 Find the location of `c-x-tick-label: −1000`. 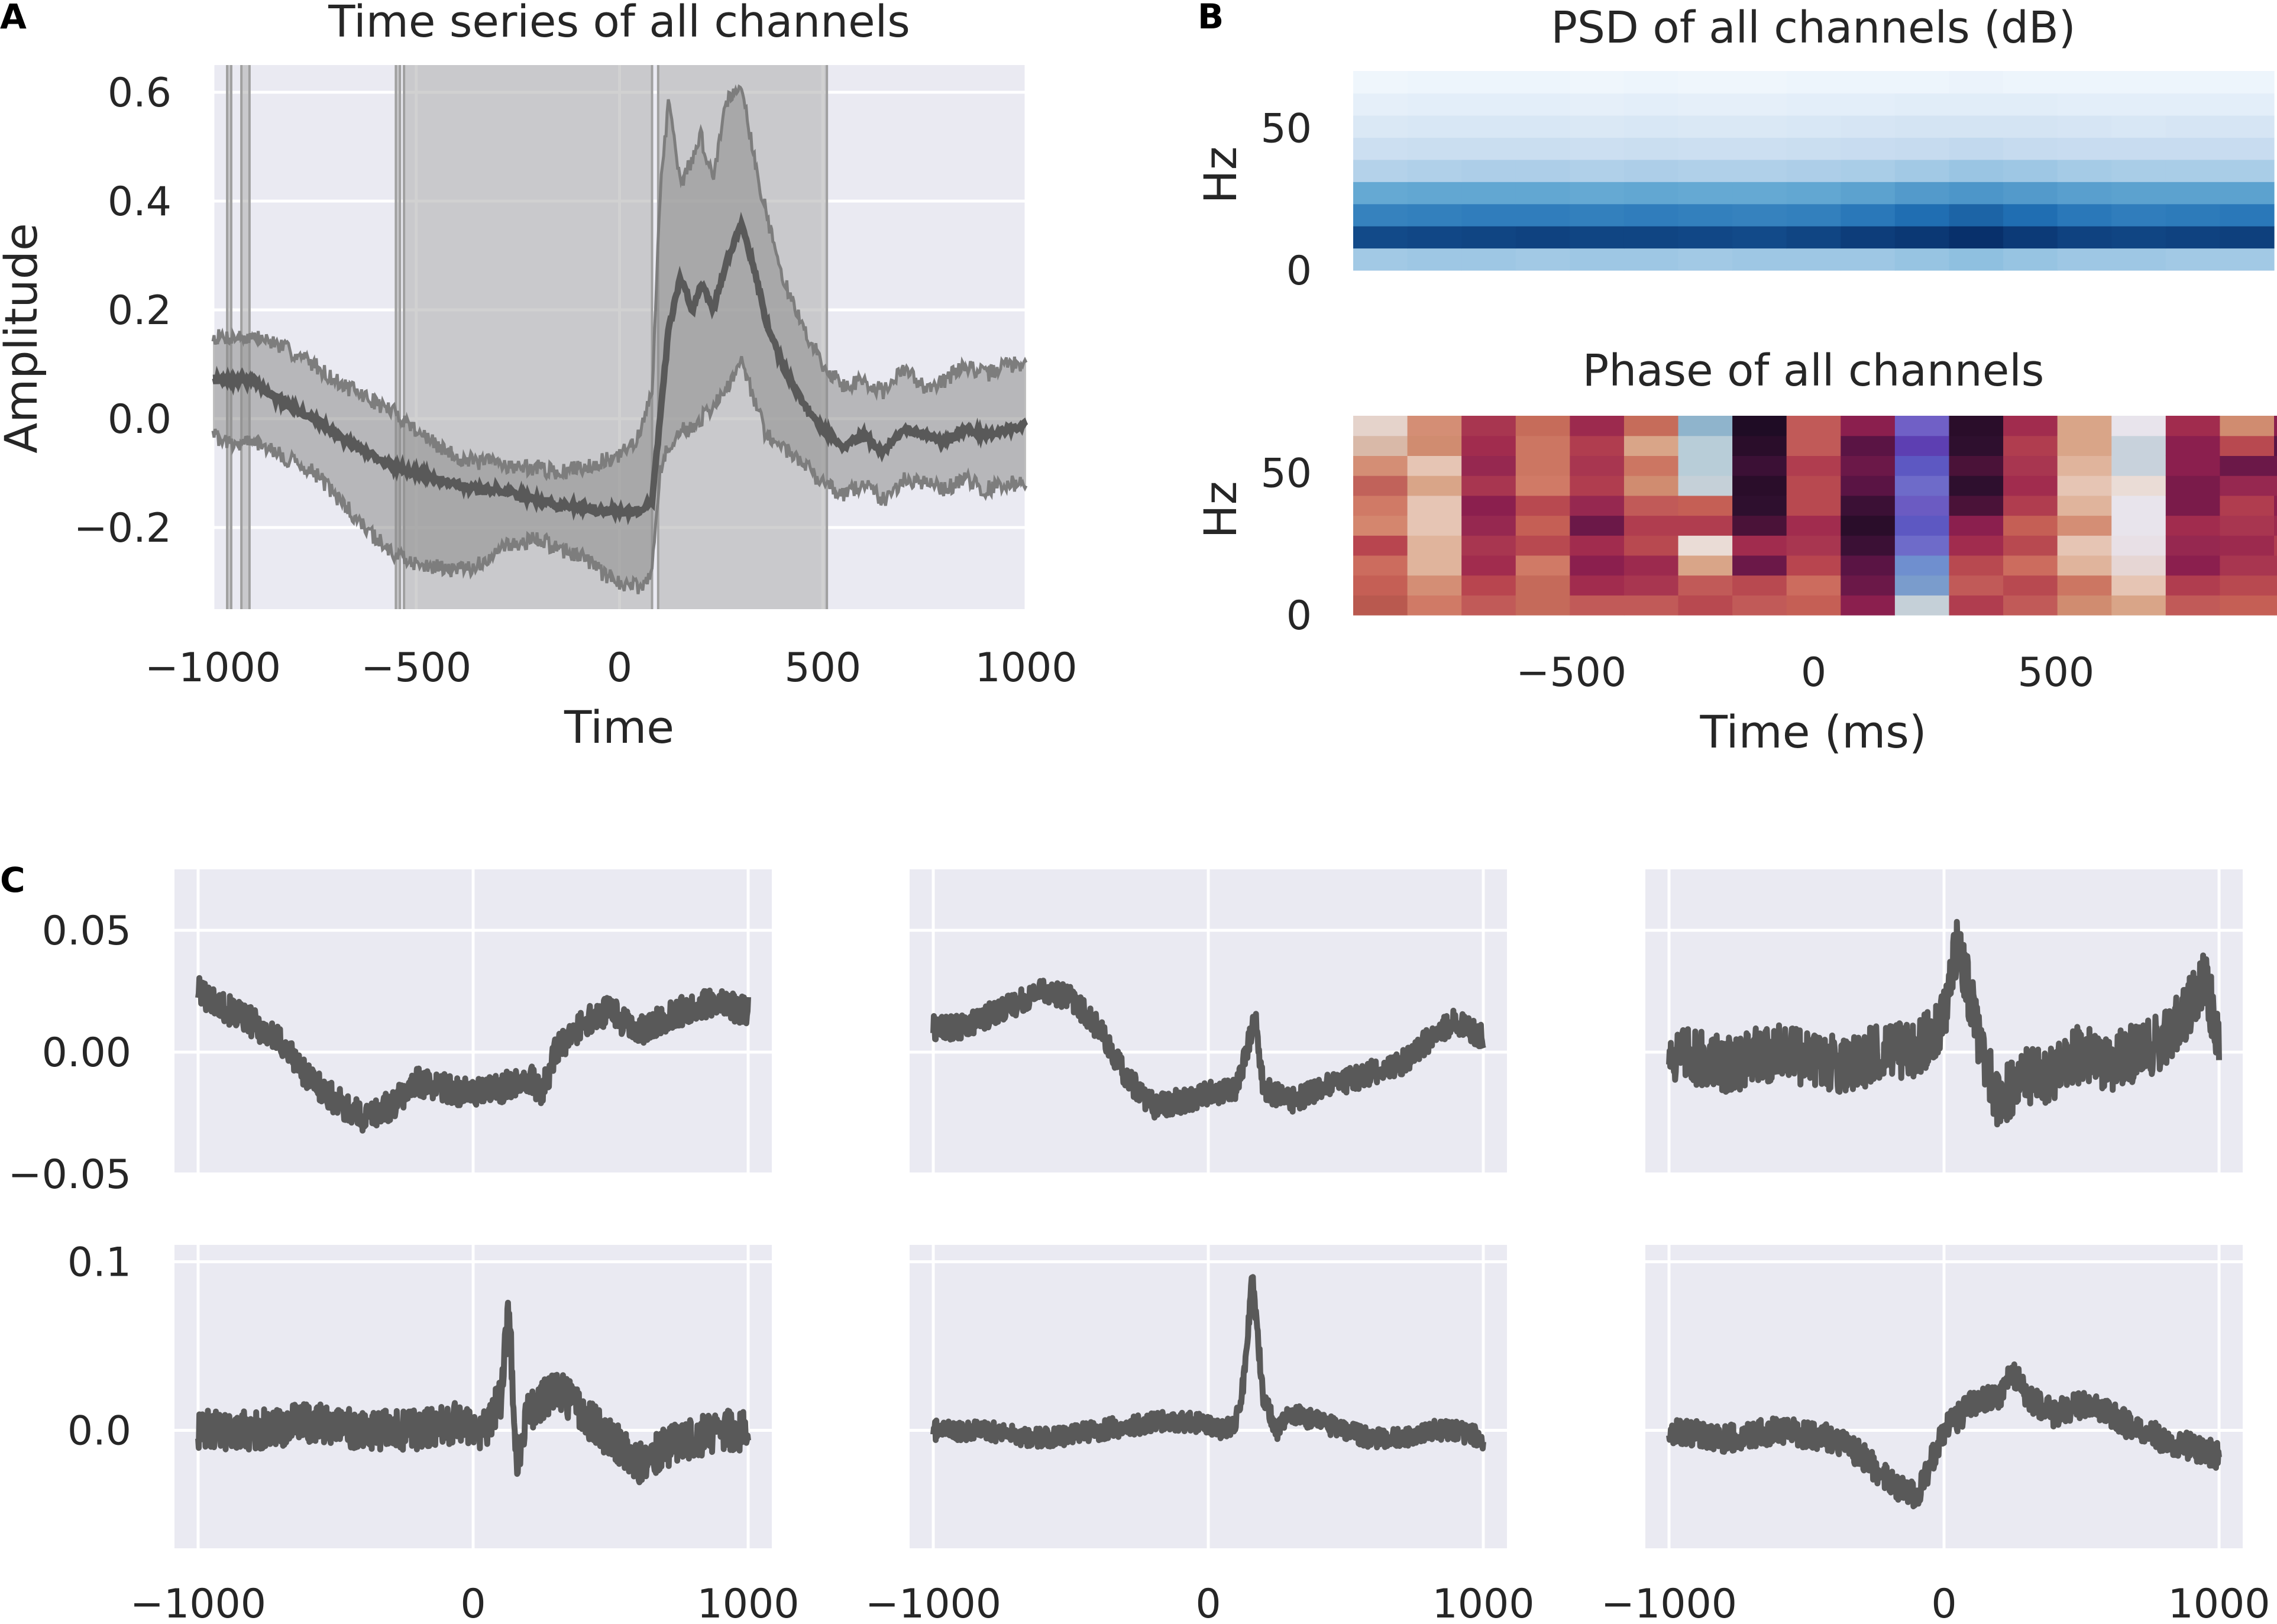

c-x-tick-label: −1000 is located at coordinates (1669, 1602).